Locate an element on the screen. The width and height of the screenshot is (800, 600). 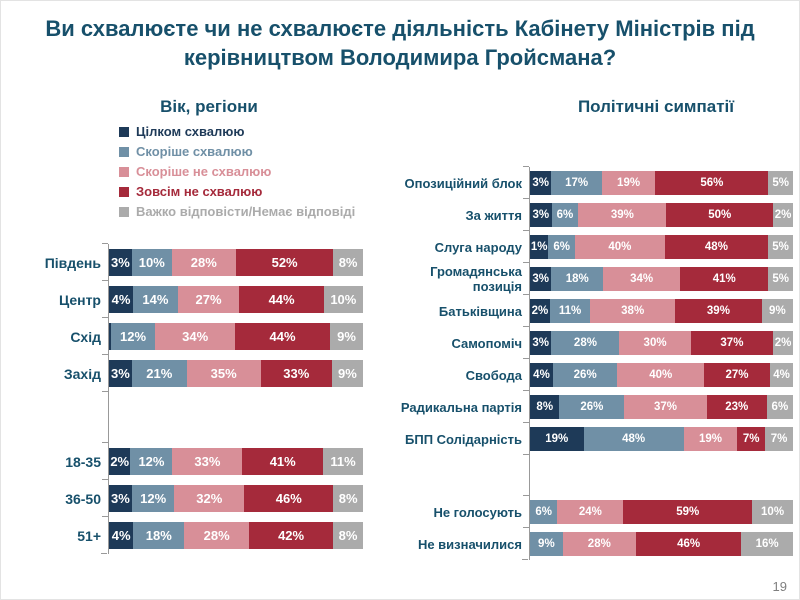
bar-segment: 38% is located at coordinates (633, 311).